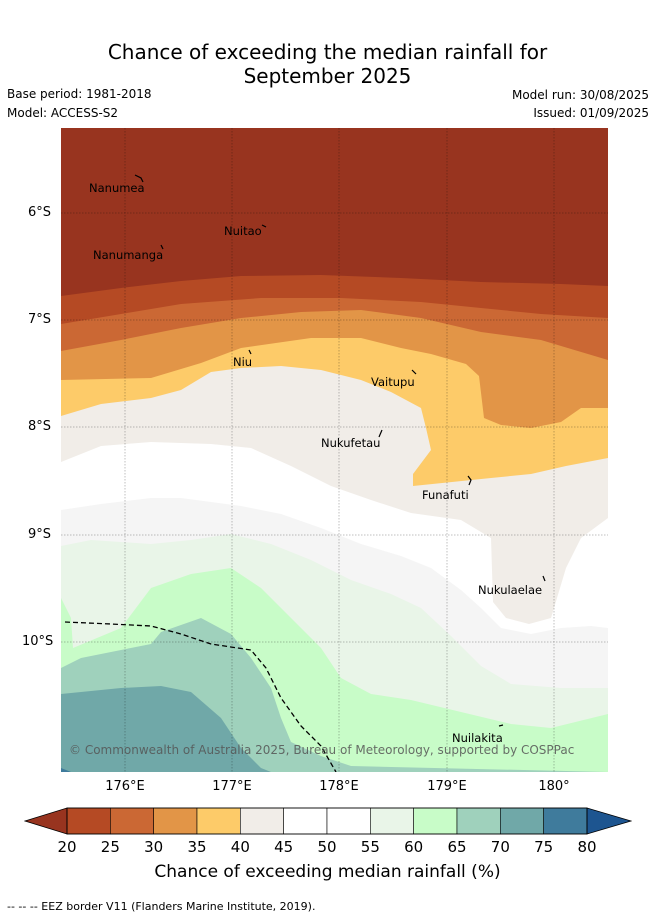  I want to click on colorbar-tick-label: 60, so click(414, 847).